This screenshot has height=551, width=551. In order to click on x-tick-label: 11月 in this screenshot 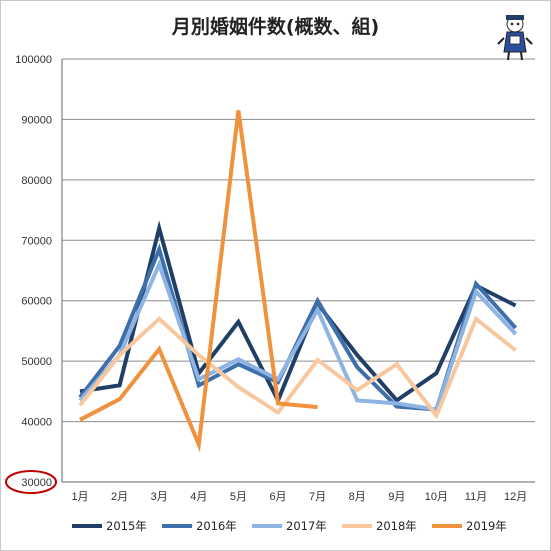, I will do `click(476, 497)`.